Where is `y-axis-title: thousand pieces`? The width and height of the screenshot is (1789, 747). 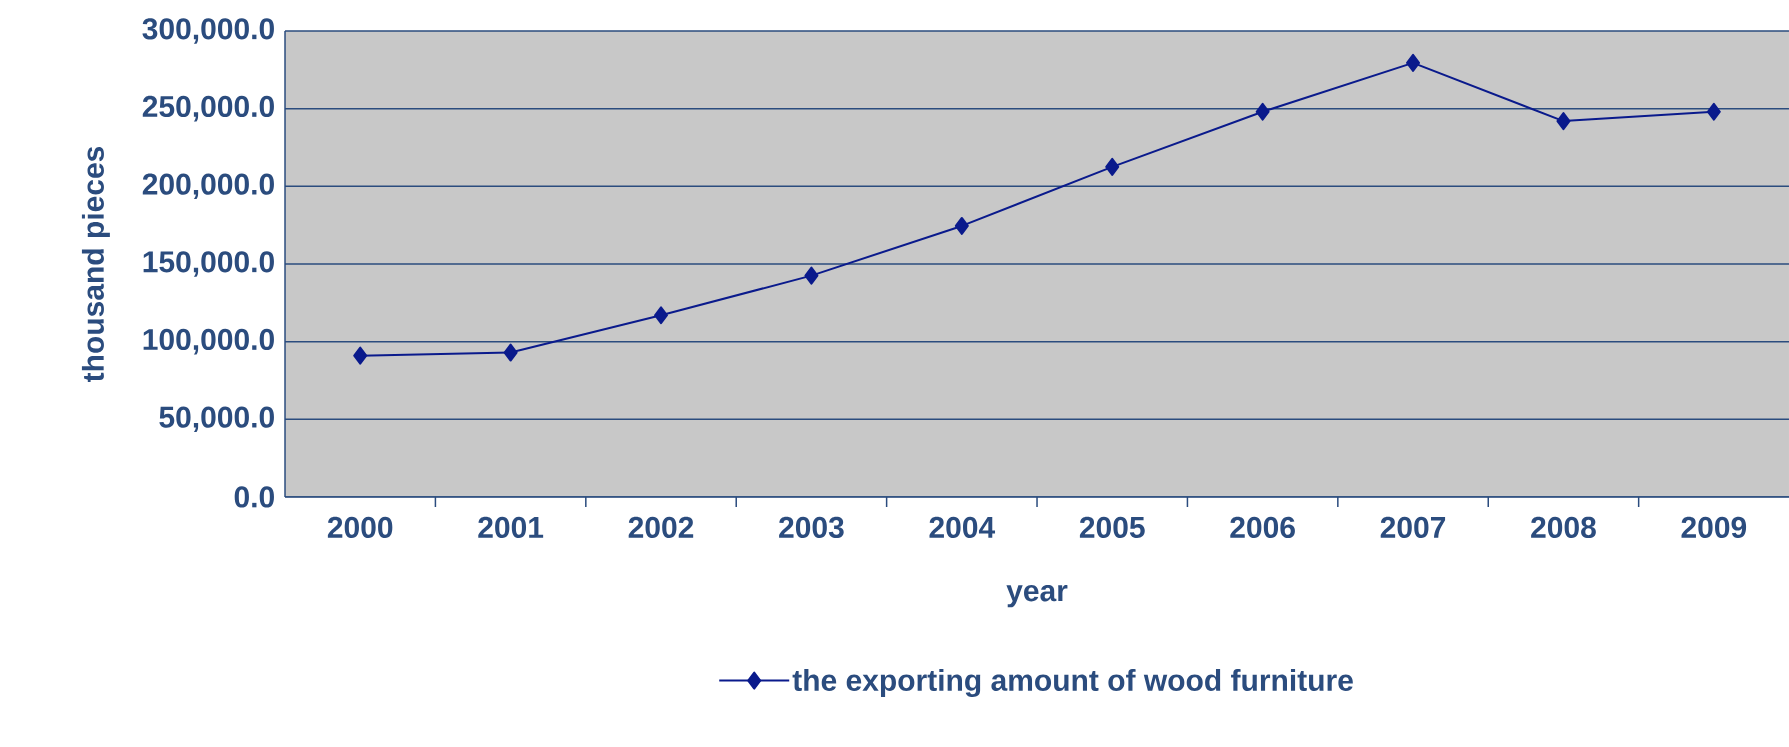
y-axis-title: thousand pieces is located at coordinates (95, 264).